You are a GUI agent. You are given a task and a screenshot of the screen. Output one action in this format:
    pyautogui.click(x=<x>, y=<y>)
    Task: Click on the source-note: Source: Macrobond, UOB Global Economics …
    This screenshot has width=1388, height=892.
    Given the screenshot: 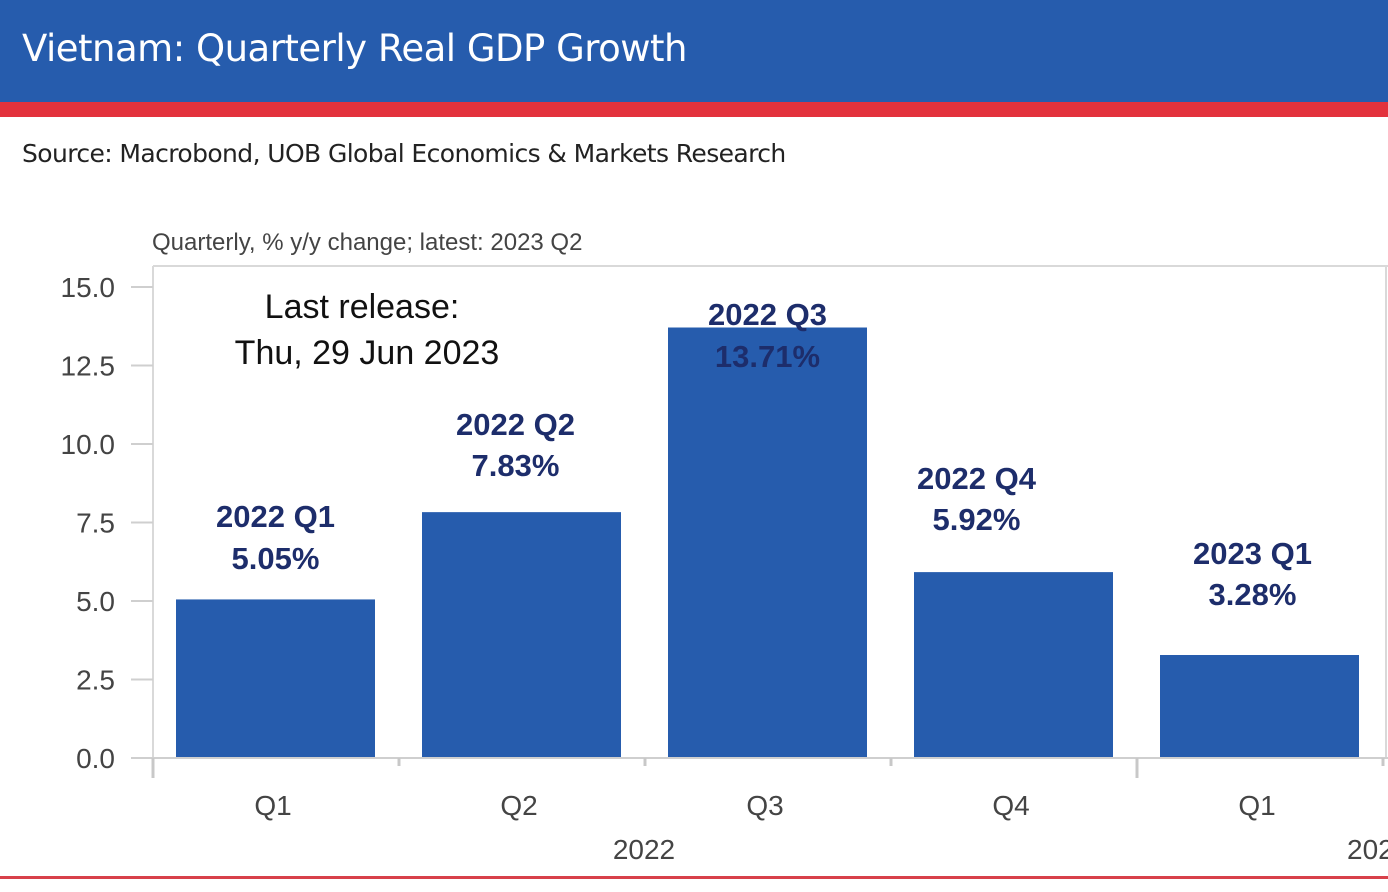 What is the action you would take?
    pyautogui.click(x=404, y=153)
    